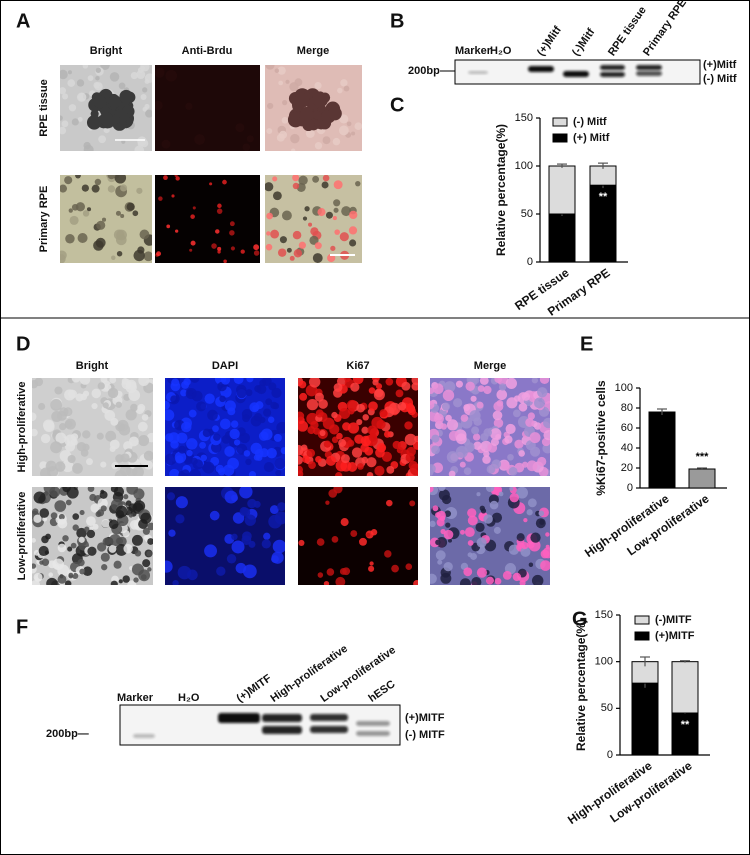 The width and height of the screenshot is (750, 855). Describe the element at coordinates (501, 51) in the screenshot. I see `lane-label: H₂O` at that location.